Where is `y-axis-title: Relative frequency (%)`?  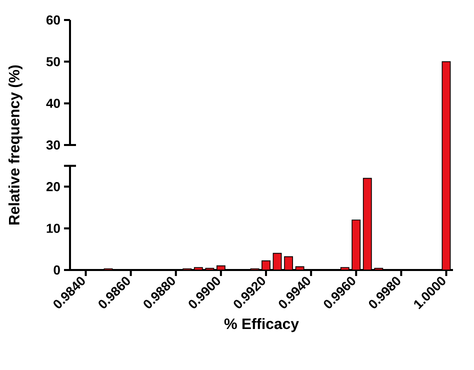
y-axis-title: Relative frequency (%) is located at coordinates (15, 144).